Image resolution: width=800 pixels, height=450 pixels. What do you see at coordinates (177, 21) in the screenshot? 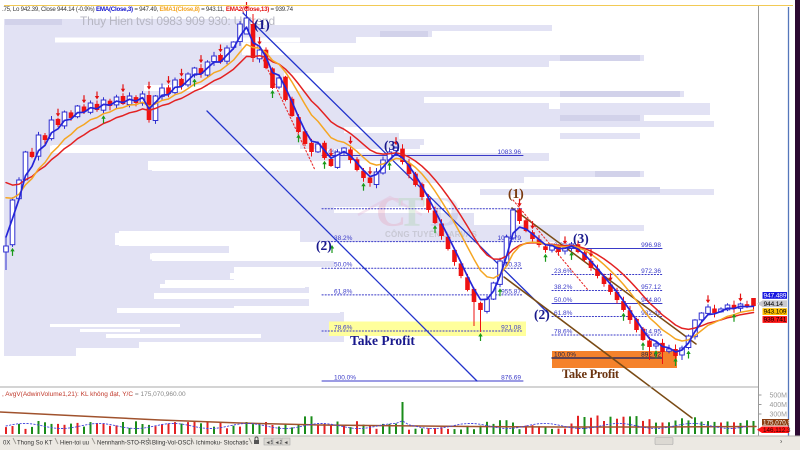
I see `svg-text:Thuy Hien tvsi 0983 909 930: U: Thuy Hien tvsi 0983 909 930: Uptrend` at bounding box center [177, 21].